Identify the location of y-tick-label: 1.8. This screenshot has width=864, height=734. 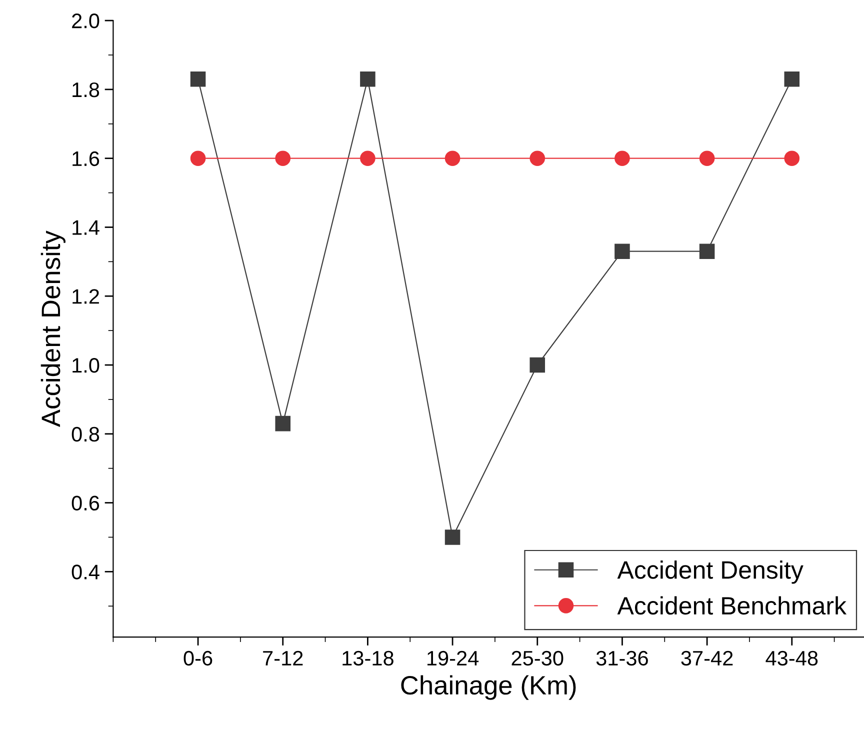
(86, 90).